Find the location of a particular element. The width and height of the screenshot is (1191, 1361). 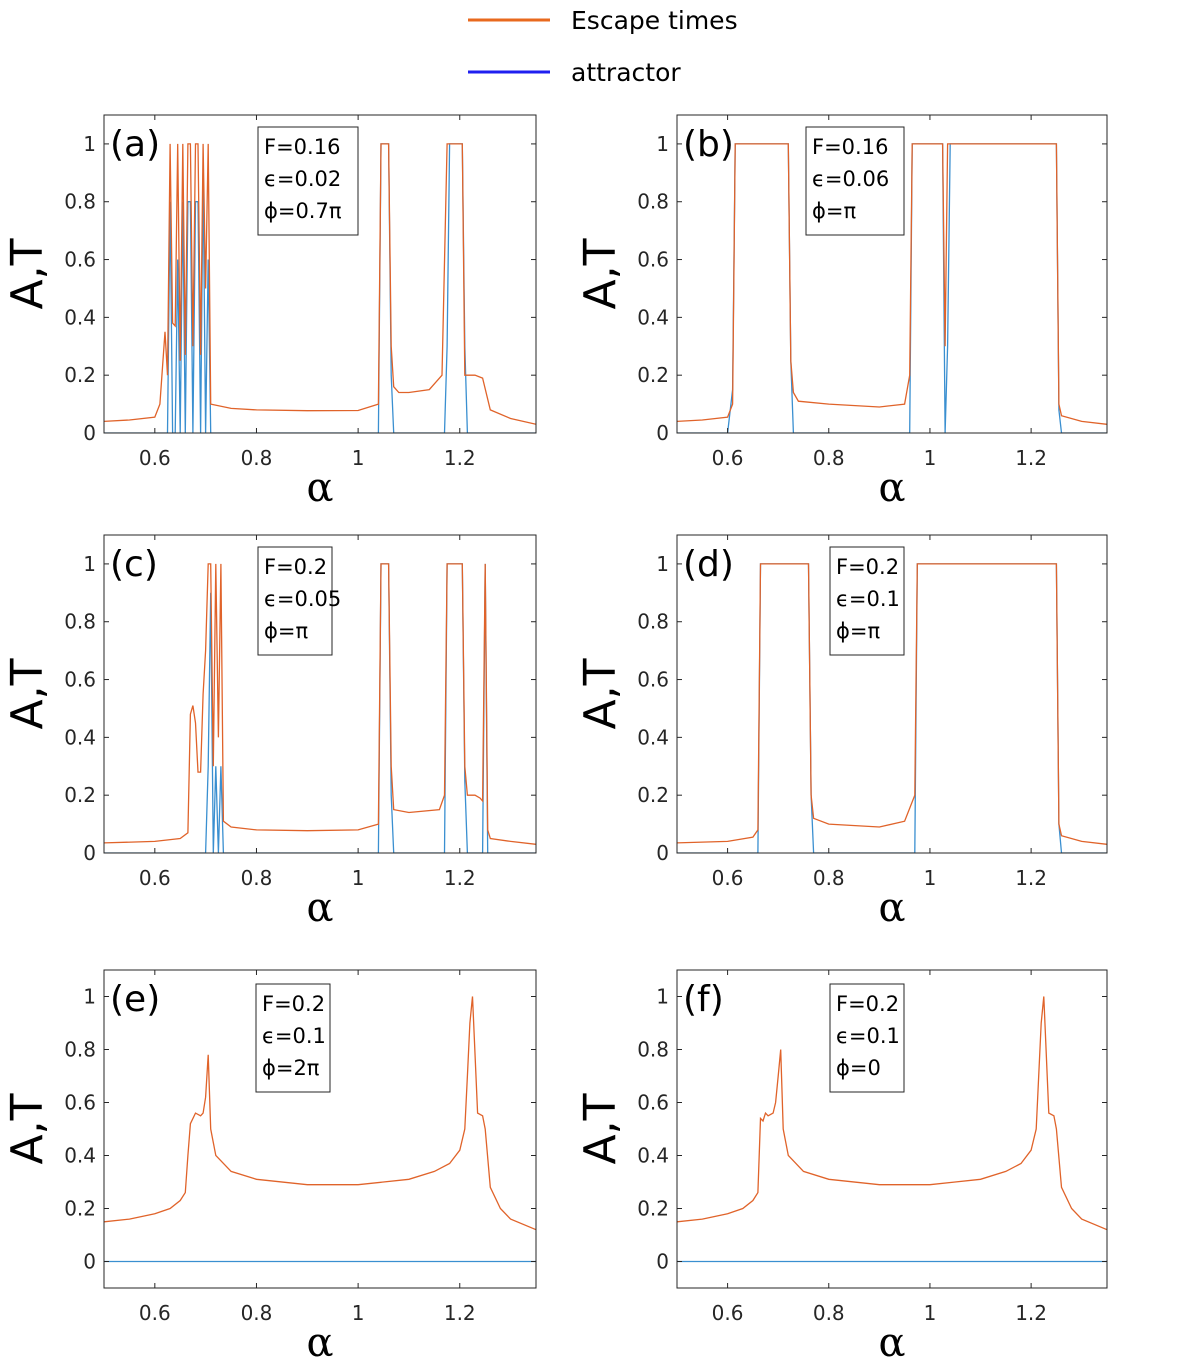

parameter-text: ϵ=0.05 is located at coordinates (302, 599).